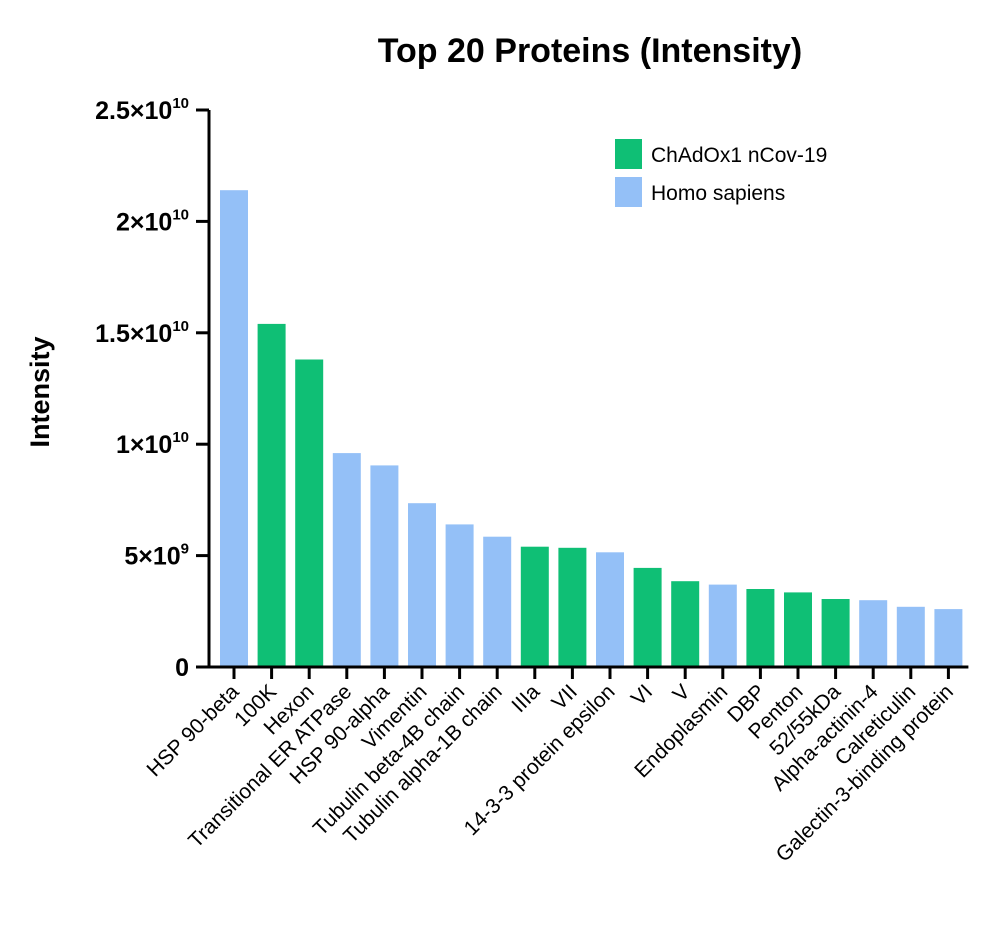  I want to click on y-tick-label: 1×10¹⁰, so click(152, 444).